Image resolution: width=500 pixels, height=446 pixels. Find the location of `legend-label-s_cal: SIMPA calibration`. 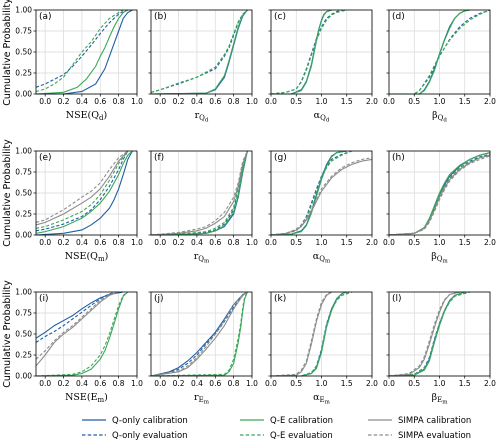

legend-label-s_cal: SIMPA calibration is located at coordinates (434, 421).